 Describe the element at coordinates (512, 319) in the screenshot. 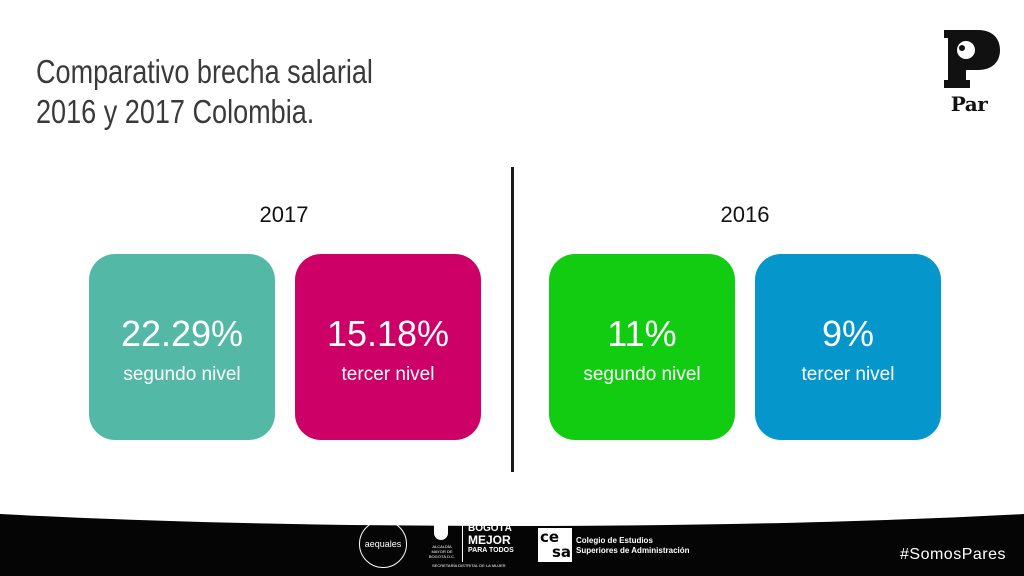

I see `center-divider` at that location.